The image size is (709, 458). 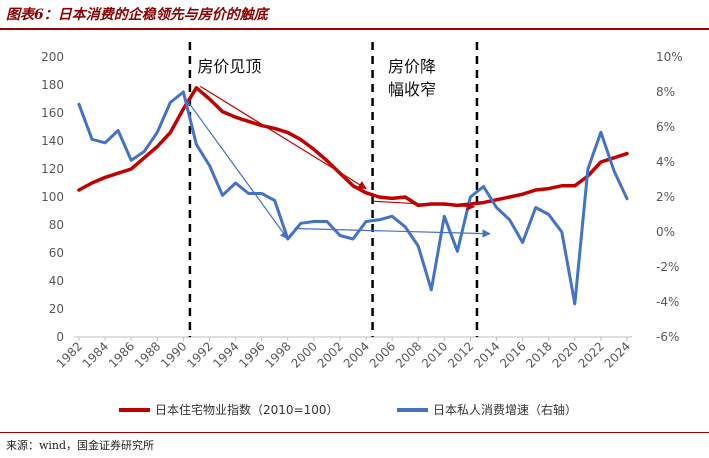 What do you see at coordinates (460, 354) in the screenshot?
I see `x-tick-label: 2012` at bounding box center [460, 354].